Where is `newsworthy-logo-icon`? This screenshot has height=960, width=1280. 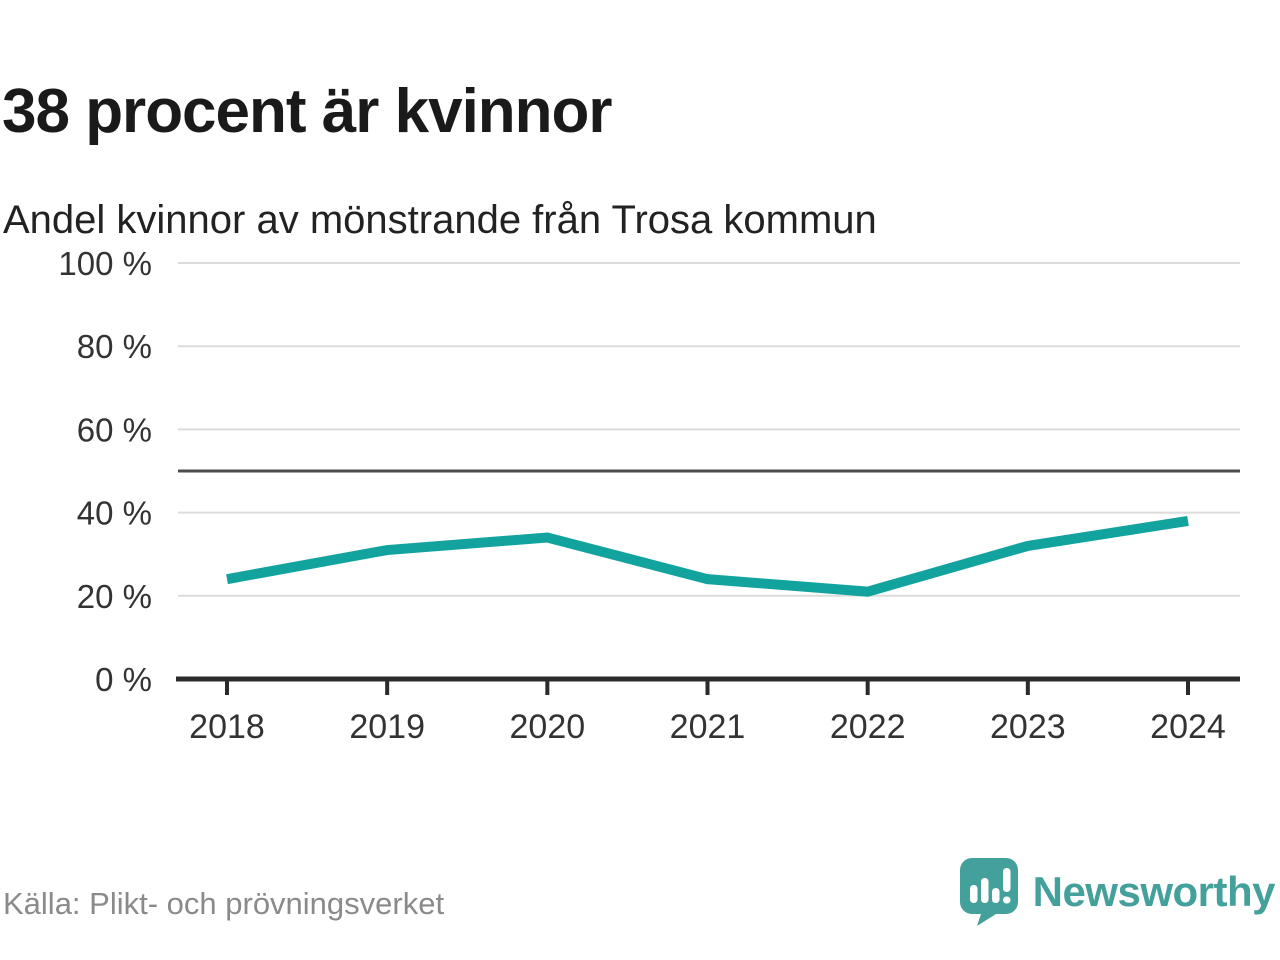
newsworthy-logo-icon is located at coordinates (988, 892).